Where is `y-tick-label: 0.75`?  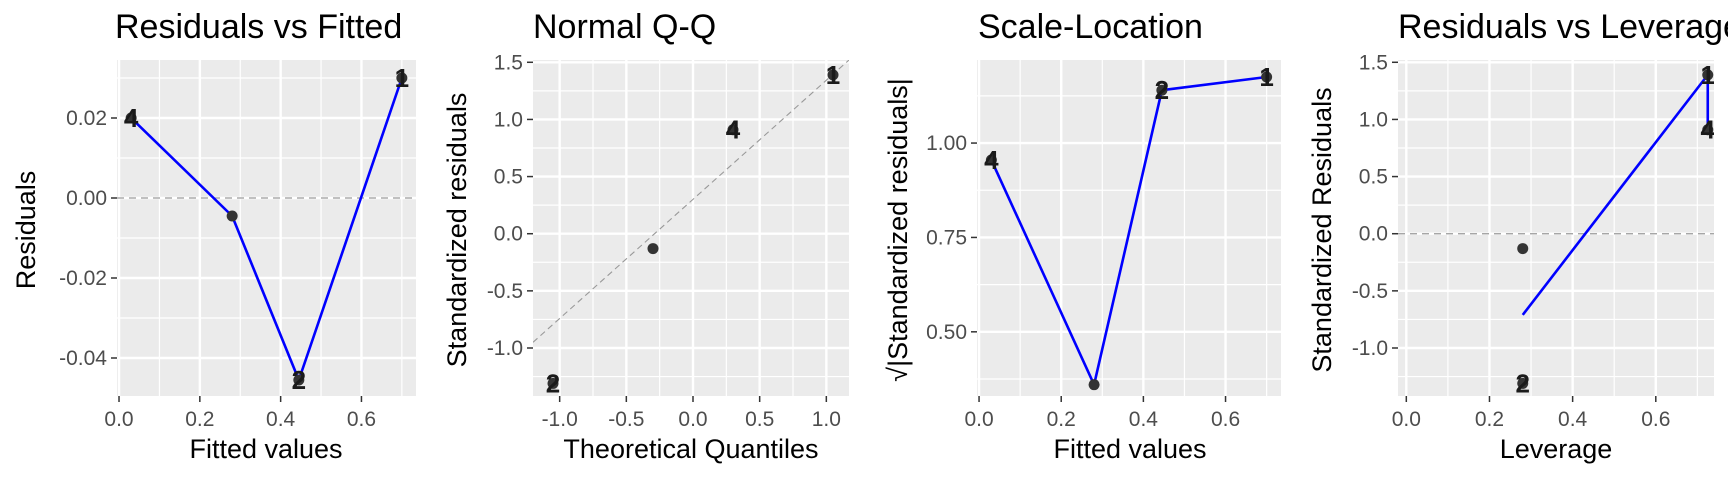
y-tick-label: 0.75 is located at coordinates (946, 237).